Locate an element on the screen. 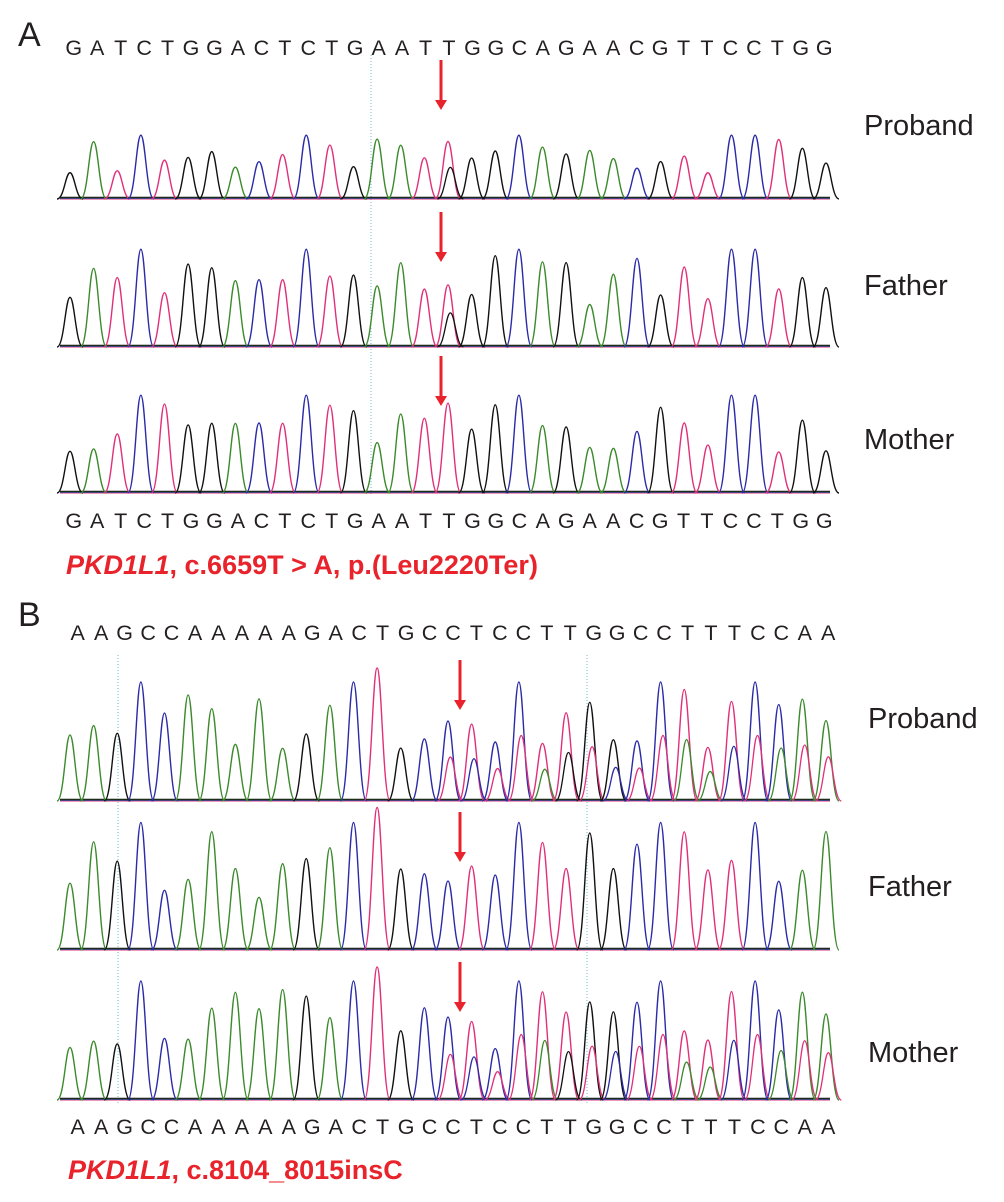 The width and height of the screenshot is (1004, 1202). panel-a-letter: A is located at coordinates (29, 35).